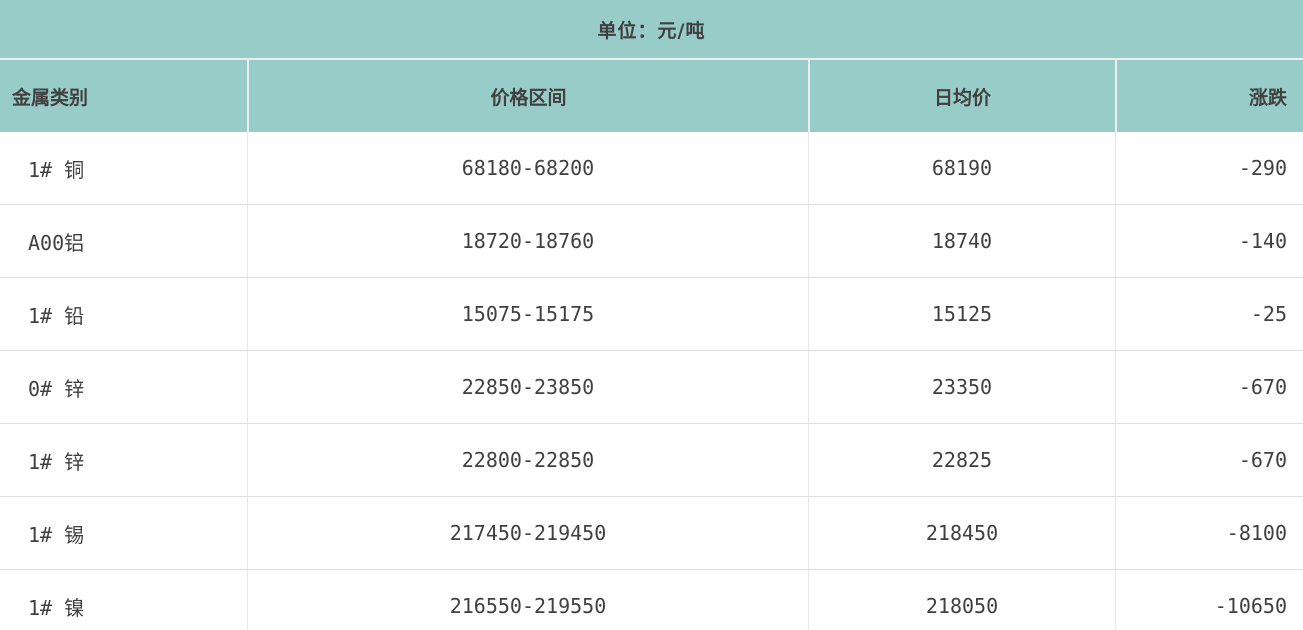 This screenshot has width=1303, height=630. What do you see at coordinates (56, 169) in the screenshot?
I see `metal-category-cell: 1# 铜` at bounding box center [56, 169].